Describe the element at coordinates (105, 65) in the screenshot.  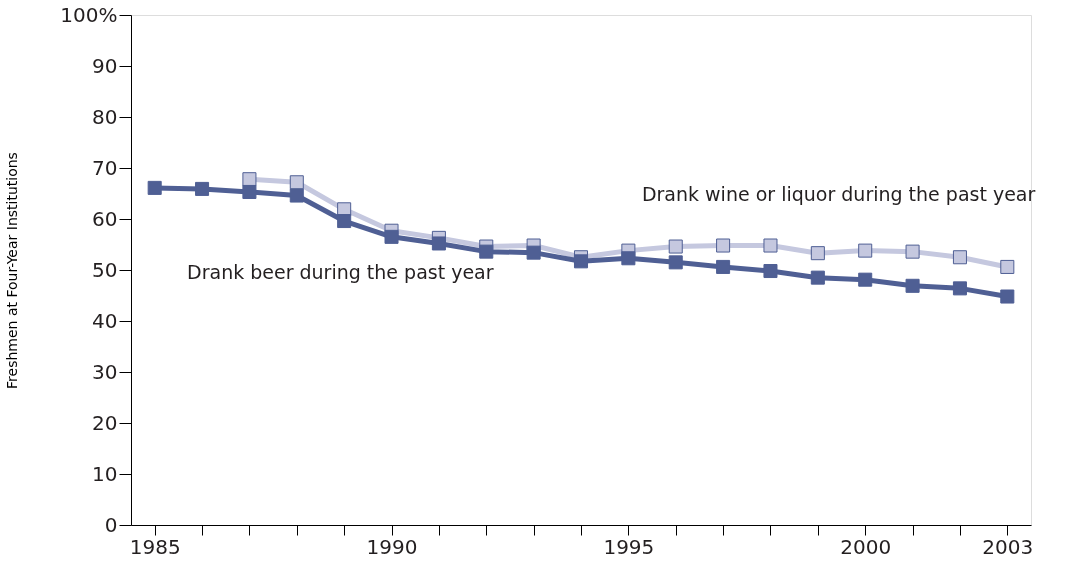
I see `y-tick-label: 90` at that location.